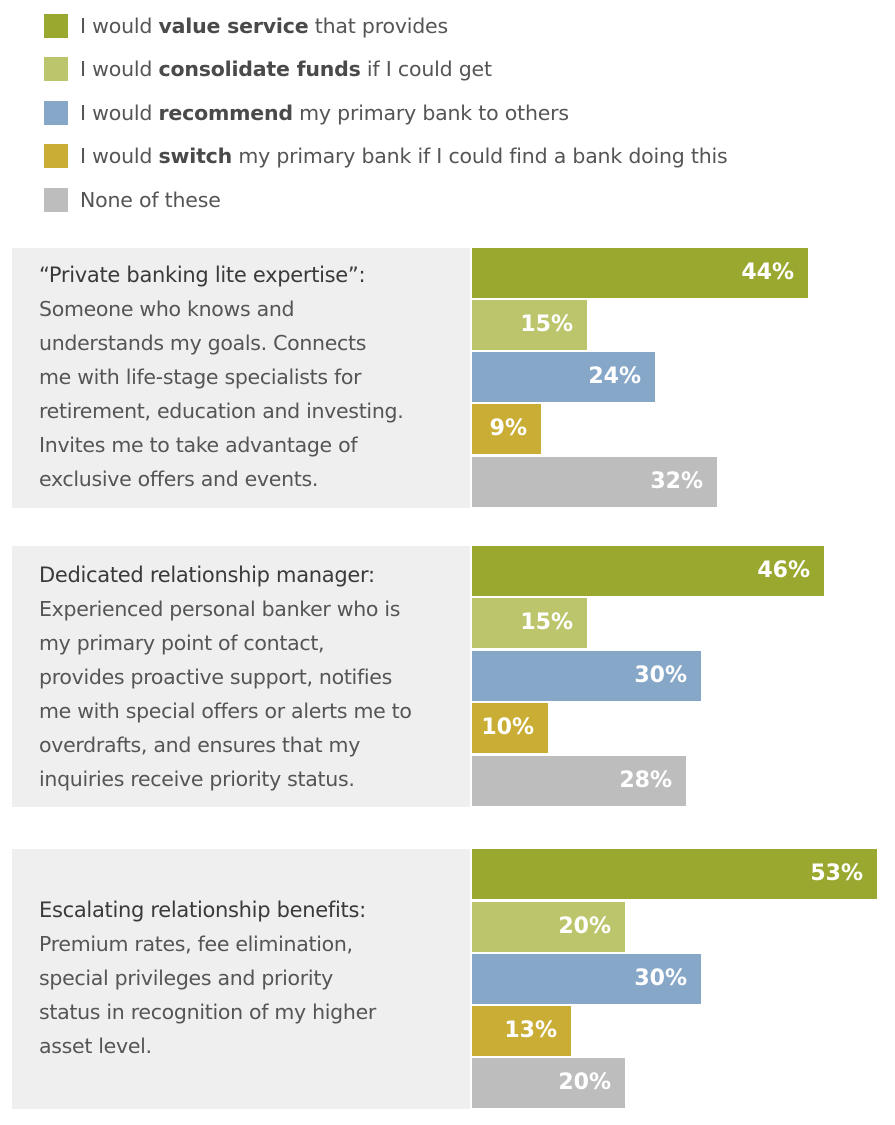  I want to click on legend-item: I would consolidate funds if I could get, so click(386, 70).